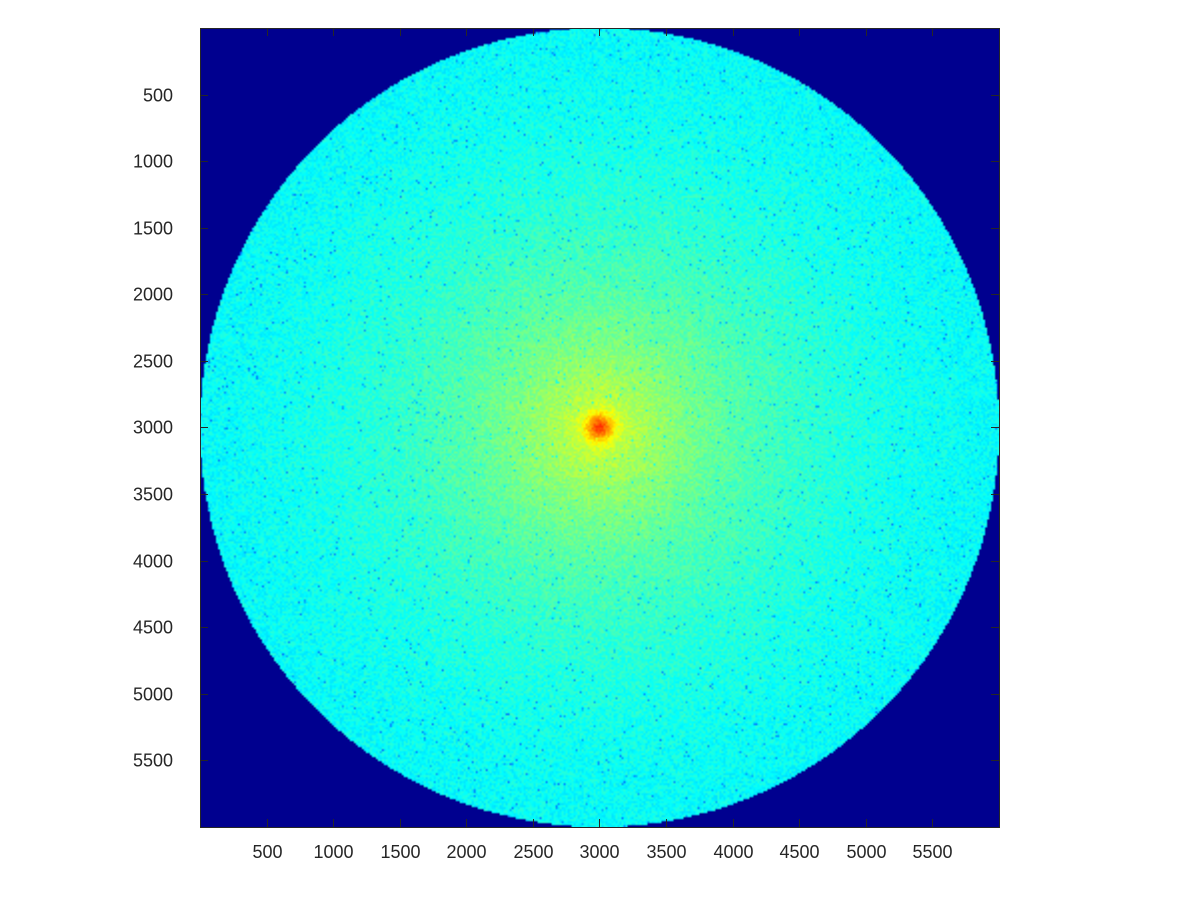  Describe the element at coordinates (932, 852) in the screenshot. I see `x-tick-label: 5500` at that location.